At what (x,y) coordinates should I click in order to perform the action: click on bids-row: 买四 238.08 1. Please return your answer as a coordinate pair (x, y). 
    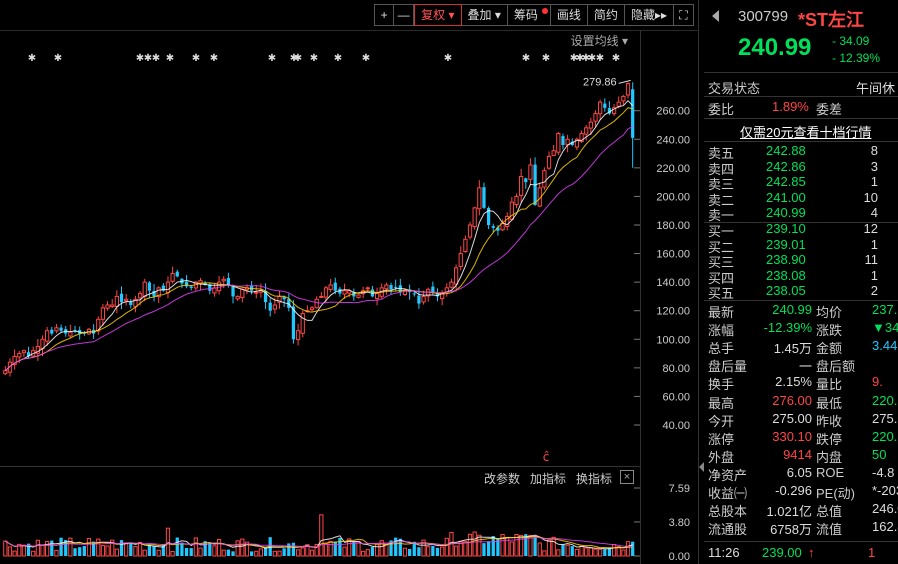
    Looking at the image, I should click on (801, 277).